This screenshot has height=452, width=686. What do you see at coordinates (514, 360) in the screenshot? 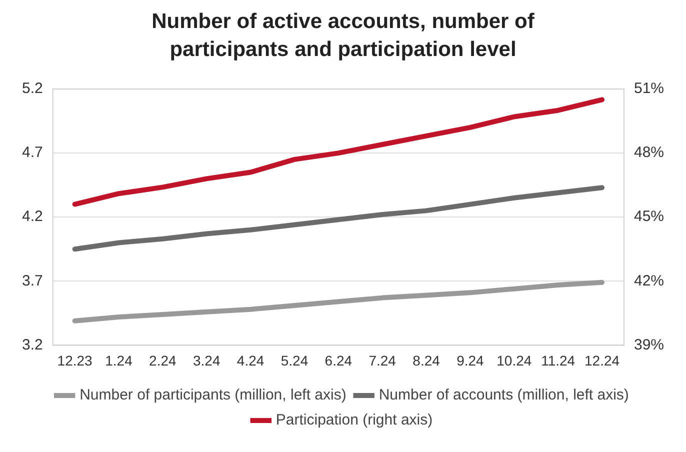
I see `x-tick-label: 10.24` at bounding box center [514, 360].